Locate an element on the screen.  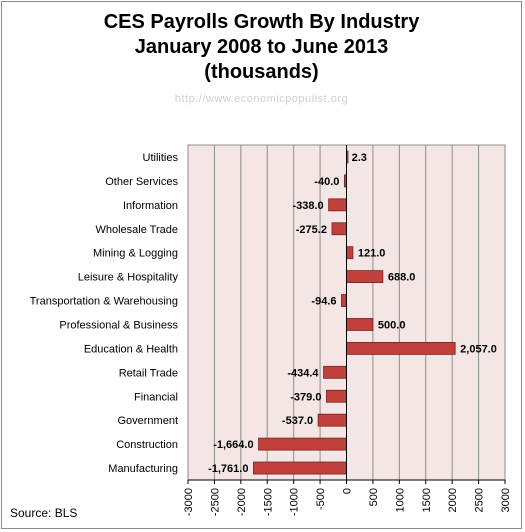
value-label-3: -275.2 is located at coordinates (311, 230).